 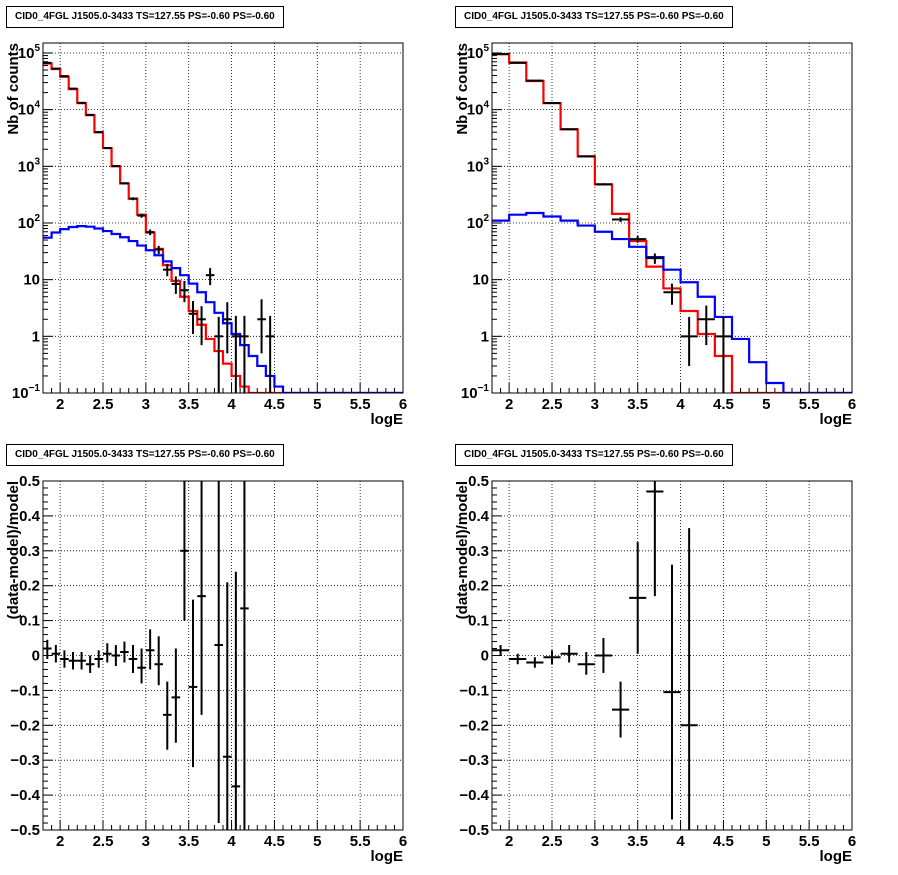 I want to click on y-tick-label: −0.4, so click(x=25, y=795).